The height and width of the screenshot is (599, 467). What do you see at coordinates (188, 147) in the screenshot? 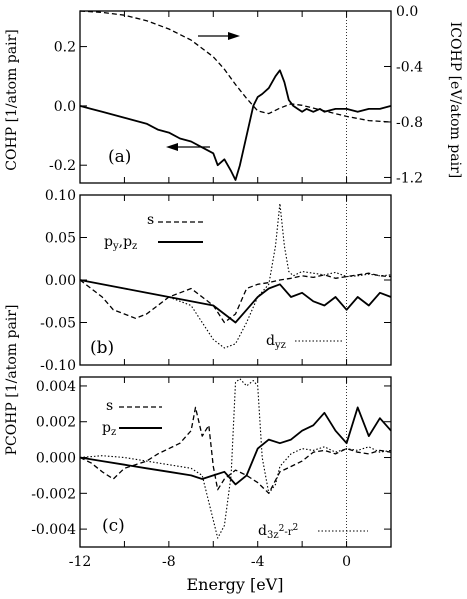
I see `left-arrow-icon` at bounding box center [188, 147].